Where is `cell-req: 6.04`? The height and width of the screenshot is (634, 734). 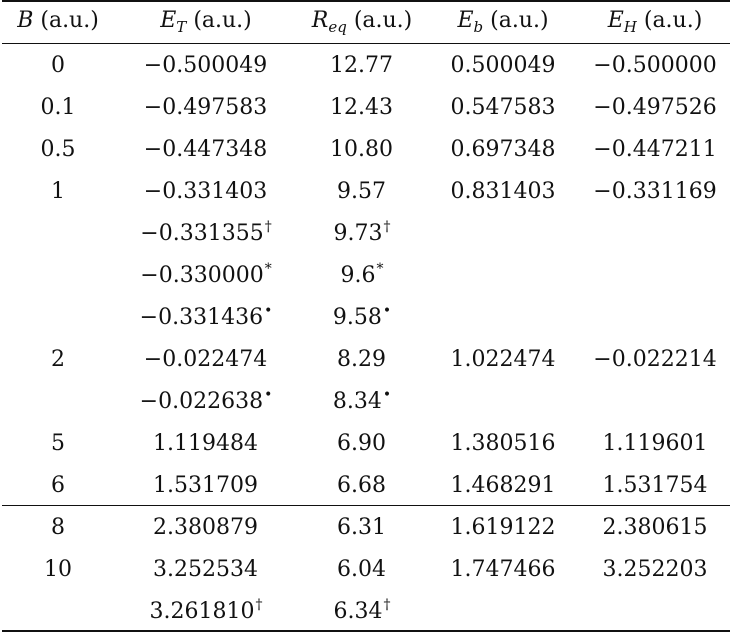
cell-req: 6.04 is located at coordinates (362, 570).